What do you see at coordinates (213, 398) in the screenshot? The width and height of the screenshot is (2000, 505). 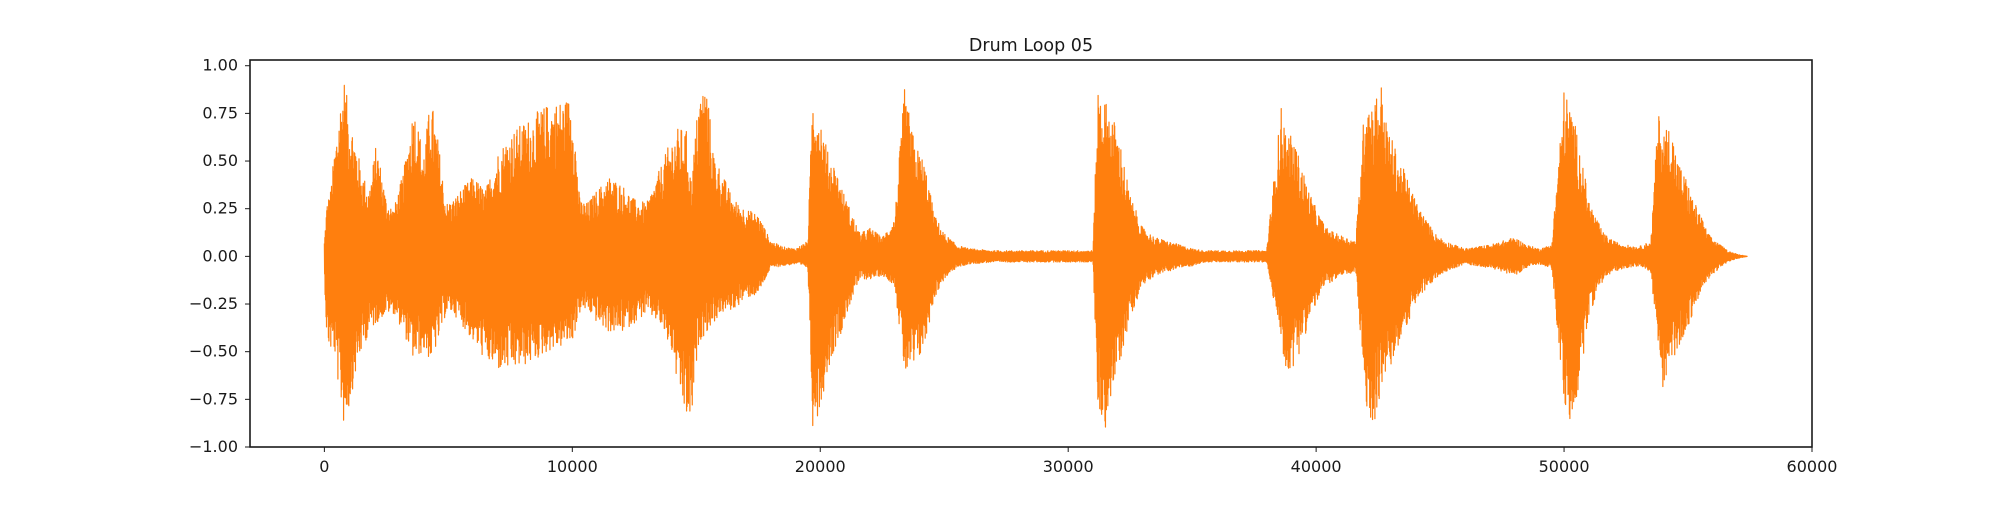 I see `y-tick-label: −0.75` at bounding box center [213, 398].